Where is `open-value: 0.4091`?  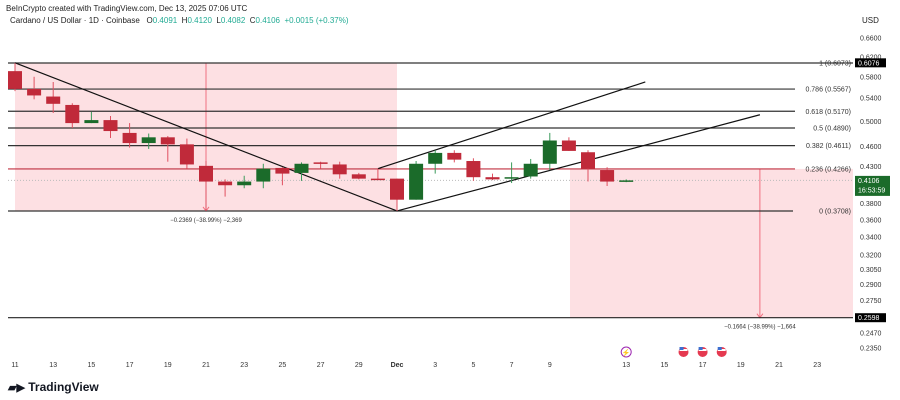
open-value: 0.4091 is located at coordinates (165, 20).